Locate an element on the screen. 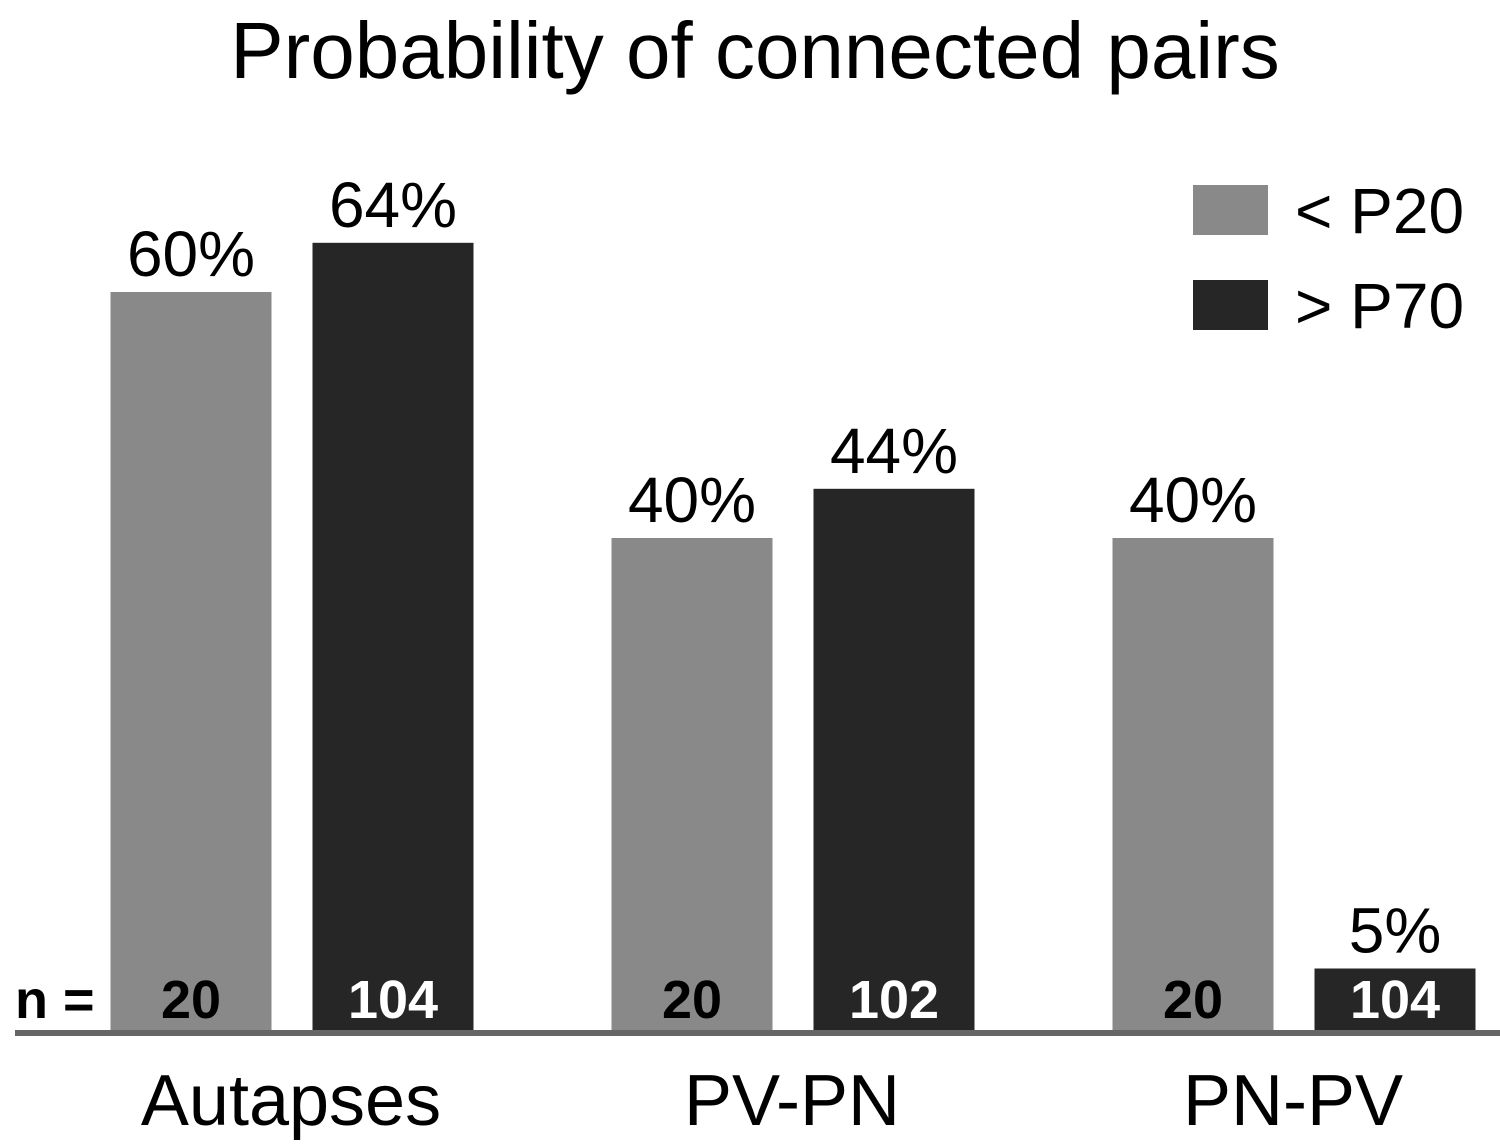 The image size is (1500, 1146). x-tick-label: PN-PV is located at coordinates (1293, 1101).